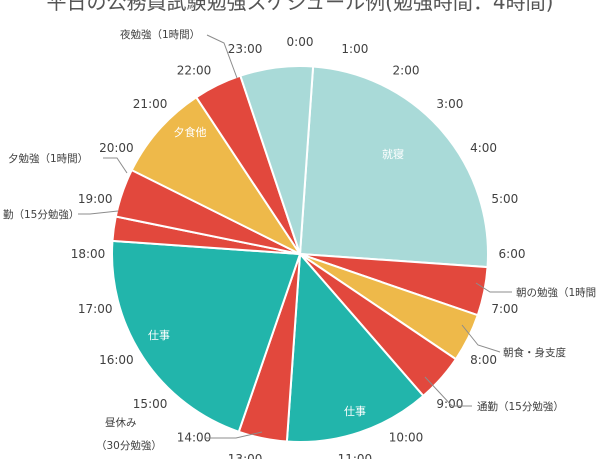  Describe the element at coordinates (449, 104) in the screenshot. I see `hour-label-3: 3:00` at that location.